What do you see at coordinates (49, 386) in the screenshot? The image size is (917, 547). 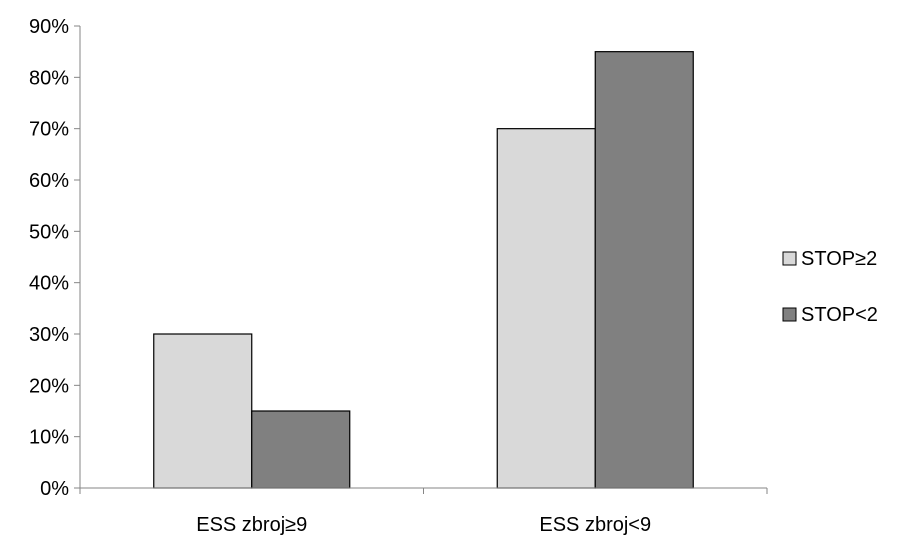 I see `y-tick-label: 20%` at bounding box center [49, 386].